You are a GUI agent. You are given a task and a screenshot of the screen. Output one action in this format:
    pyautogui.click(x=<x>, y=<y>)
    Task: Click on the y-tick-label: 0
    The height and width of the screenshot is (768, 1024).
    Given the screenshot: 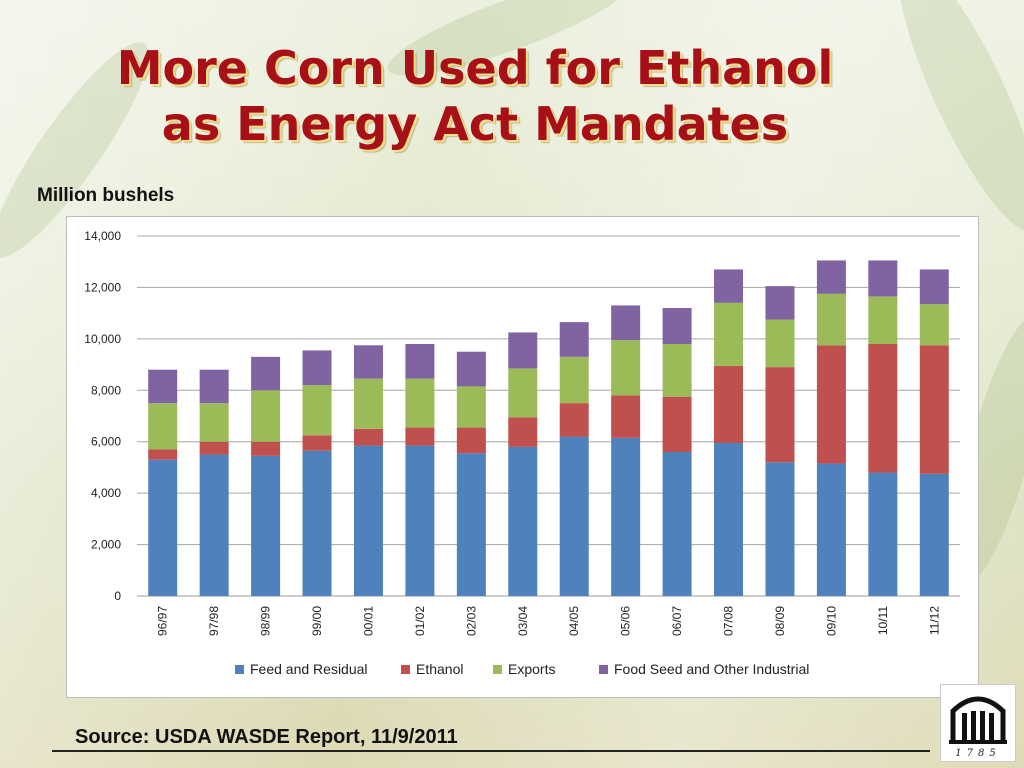 What is the action you would take?
    pyautogui.click(x=117, y=596)
    